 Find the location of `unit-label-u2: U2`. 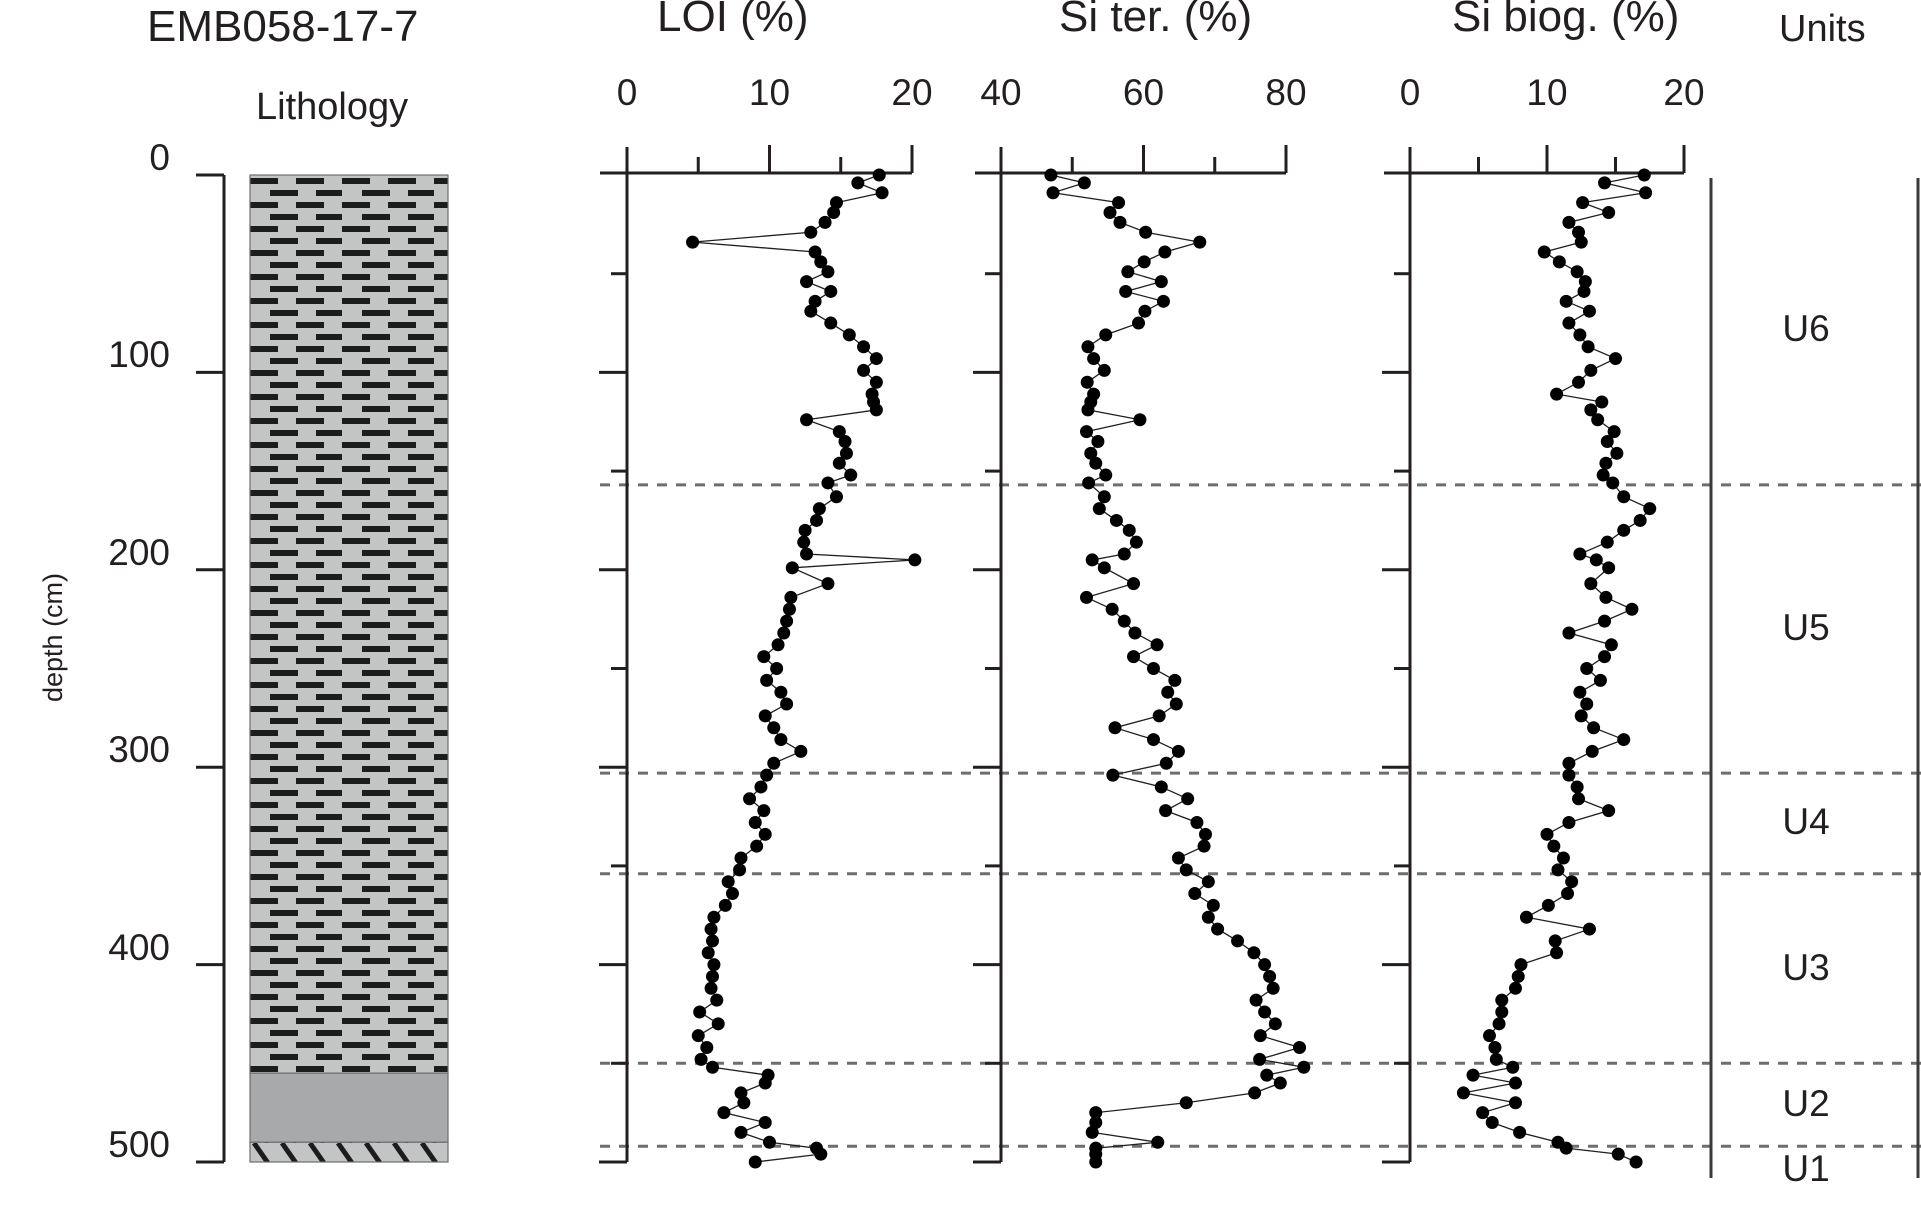

unit-label-u2: U2 is located at coordinates (1806, 1103).